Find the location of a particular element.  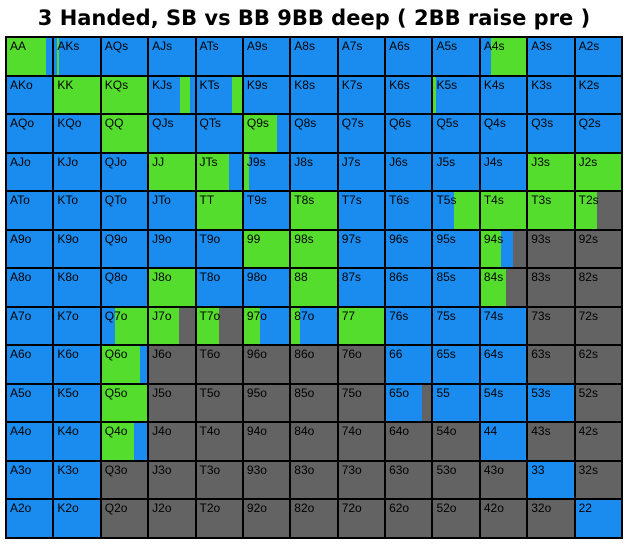

hand-label: J3o is located at coordinates (162, 469).